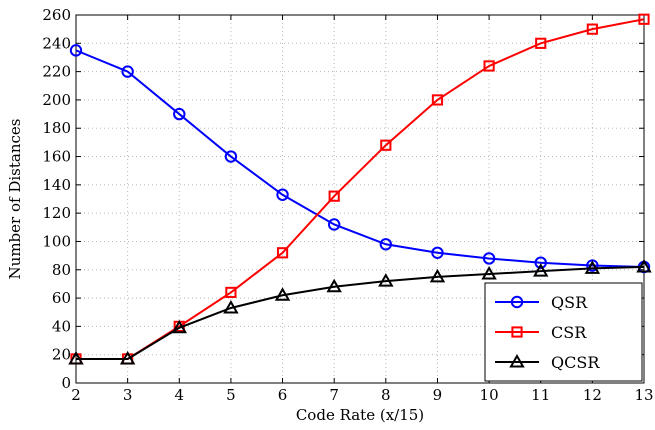 The image size is (655, 430). I want to click on y-tick-label: 240, so click(56, 43).